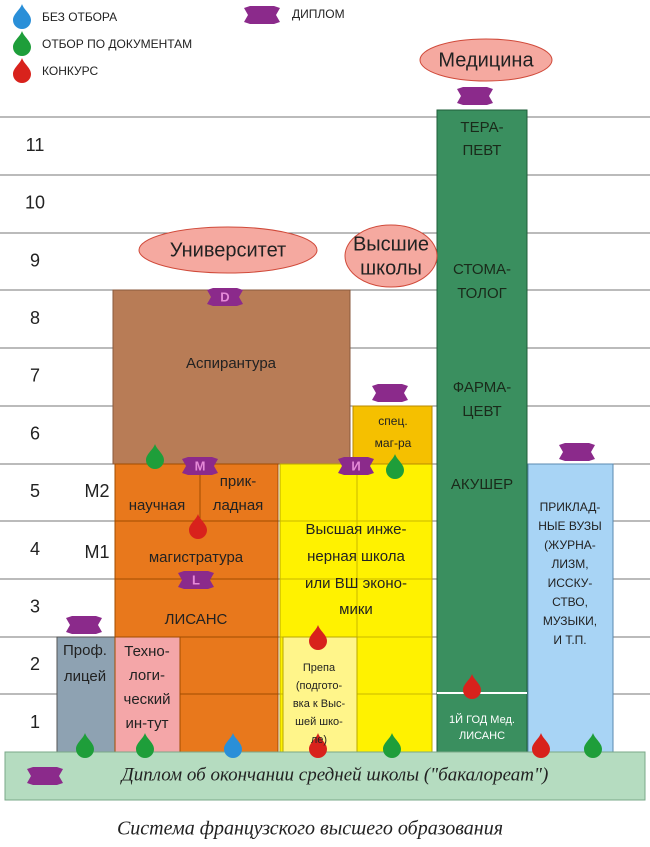 The image size is (650, 847). Describe the element at coordinates (85, 676) in the screenshot. I see `block-label: лицей` at that location.